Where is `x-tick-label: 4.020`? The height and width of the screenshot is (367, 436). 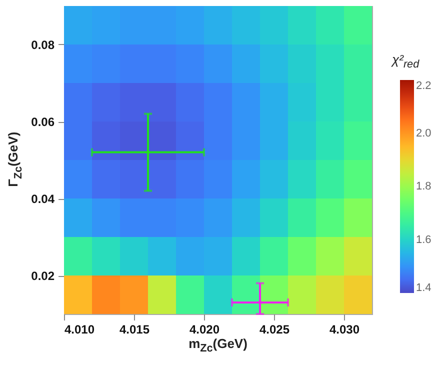
x-tick-label: 4.020 is located at coordinates (204, 329).